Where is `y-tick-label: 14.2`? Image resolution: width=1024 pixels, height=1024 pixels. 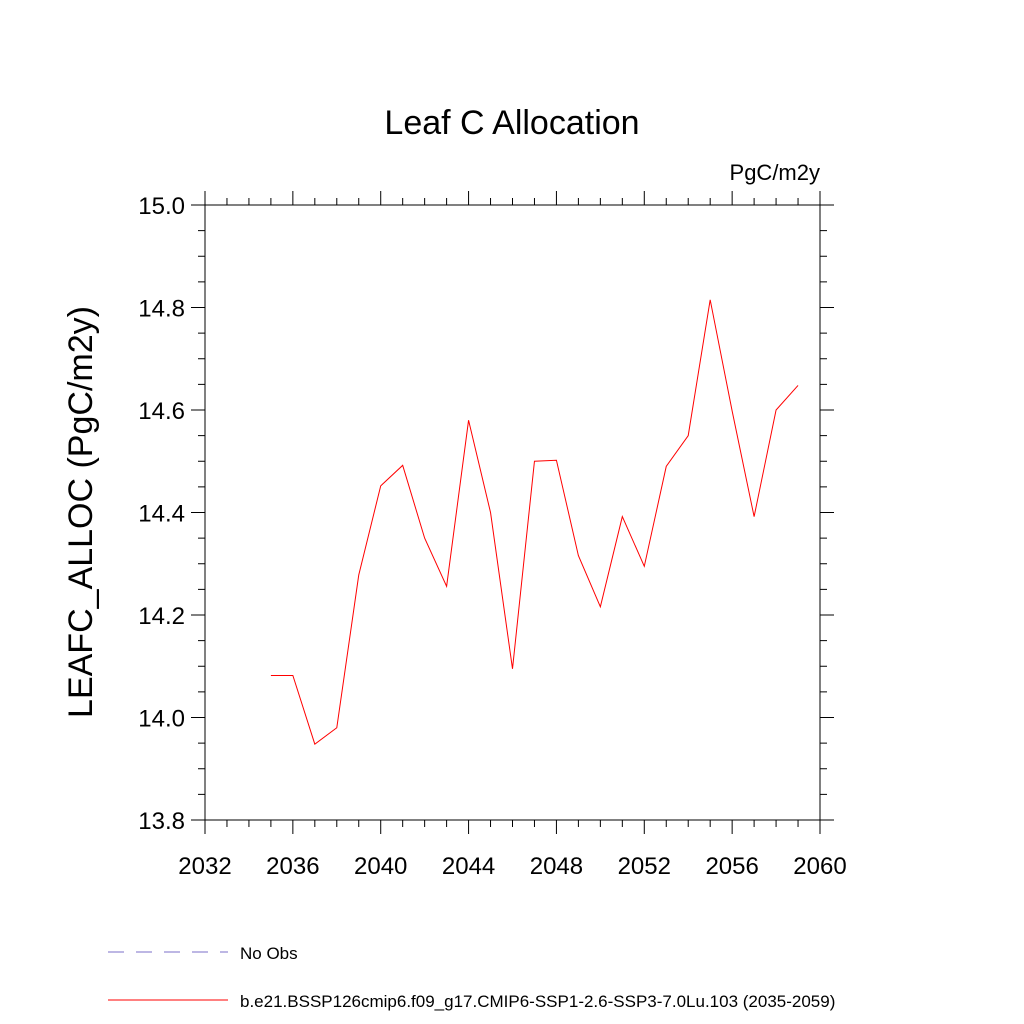
y-tick-label: 14.2 is located at coordinates (161, 616).